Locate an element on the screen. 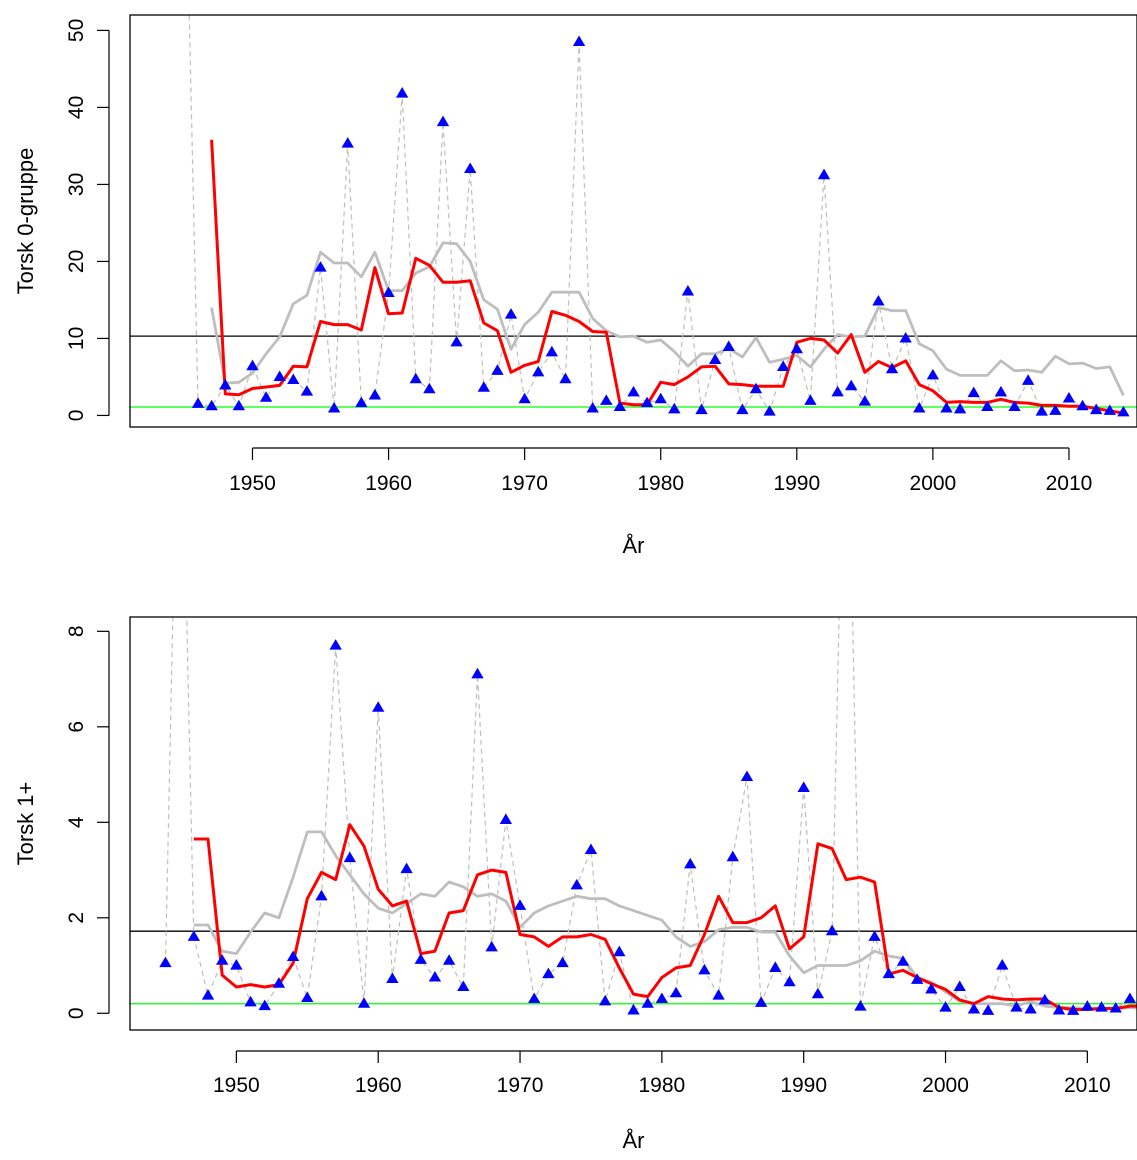 This screenshot has width=1137, height=1160. x-tick-label: 2010 is located at coordinates (1069, 483).